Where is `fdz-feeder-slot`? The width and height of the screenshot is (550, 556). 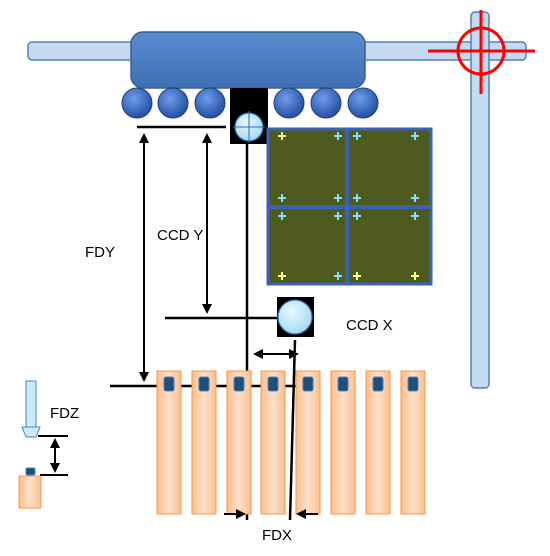 fdz-feeder-slot is located at coordinates (30, 471).